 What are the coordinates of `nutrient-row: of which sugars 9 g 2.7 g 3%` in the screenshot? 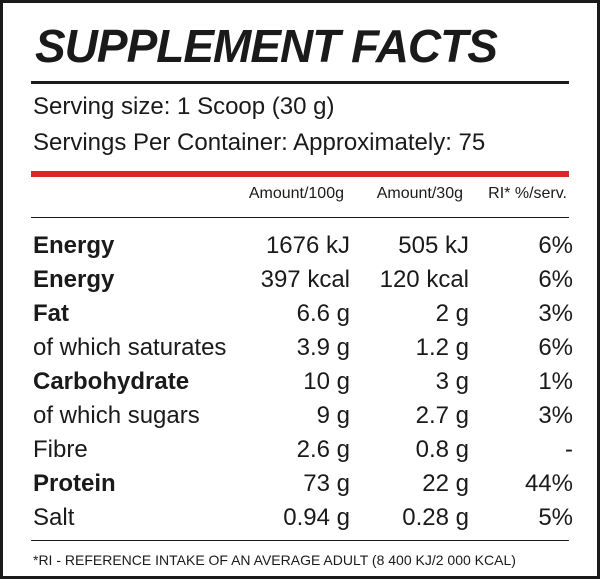 It's located at (301, 419).